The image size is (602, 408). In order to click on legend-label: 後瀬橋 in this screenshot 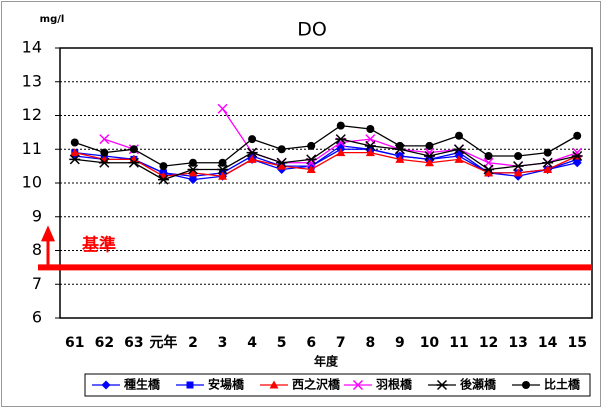, I will do `click(478, 384)`.